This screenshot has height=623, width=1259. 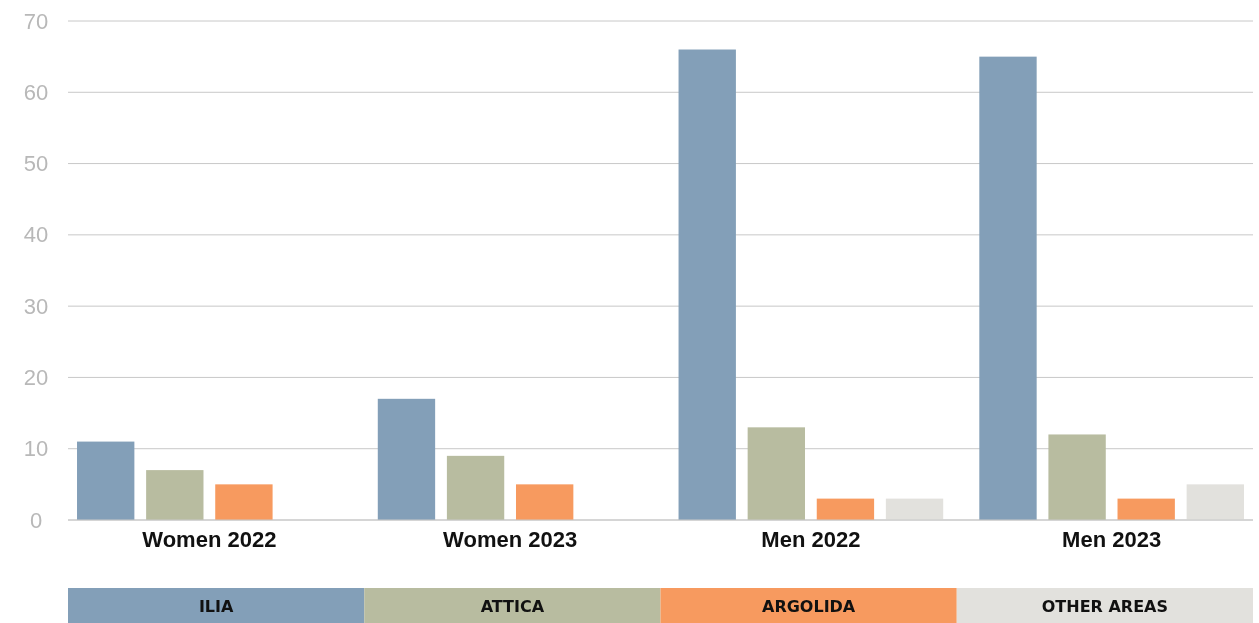 What do you see at coordinates (1105, 606) in the screenshot?
I see `text: OTHER AREAS` at bounding box center [1105, 606].